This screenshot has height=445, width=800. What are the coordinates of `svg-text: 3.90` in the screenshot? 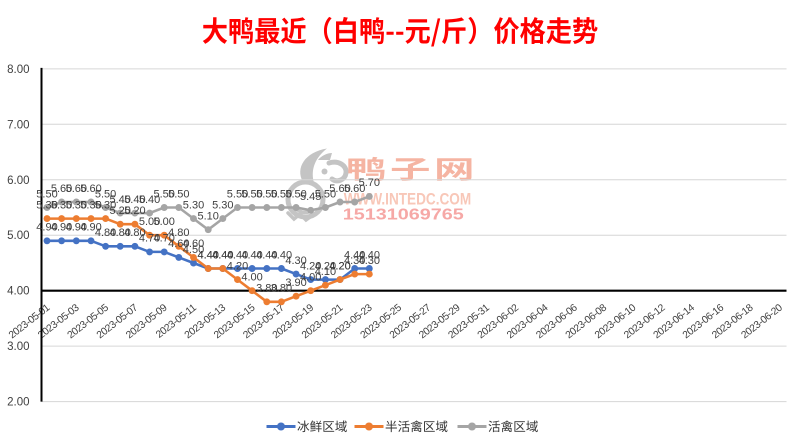 It's located at (295, 283).